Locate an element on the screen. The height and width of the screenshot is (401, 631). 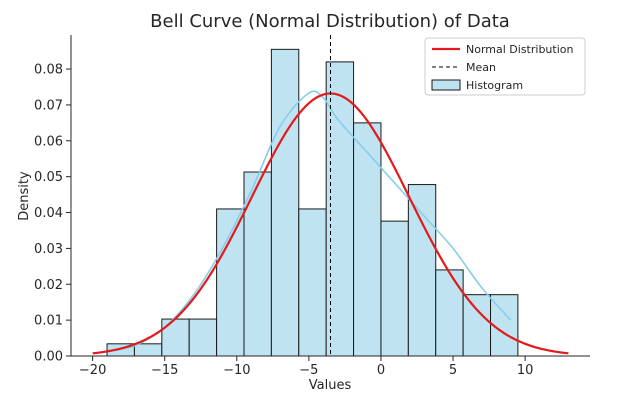
y-tick-label: 0.01 is located at coordinates (48, 321).